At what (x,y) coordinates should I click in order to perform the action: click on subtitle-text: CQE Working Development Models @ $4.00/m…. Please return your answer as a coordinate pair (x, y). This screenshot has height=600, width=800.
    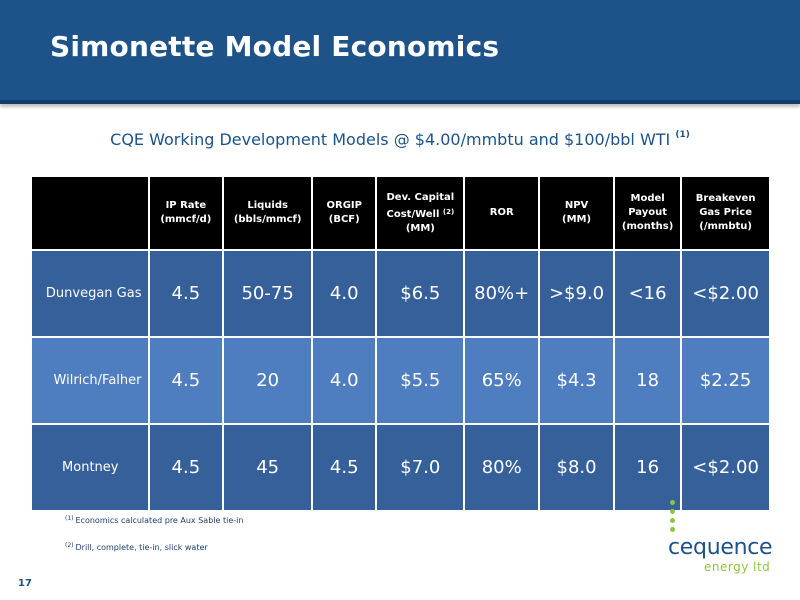
    Looking at the image, I should click on (390, 139).